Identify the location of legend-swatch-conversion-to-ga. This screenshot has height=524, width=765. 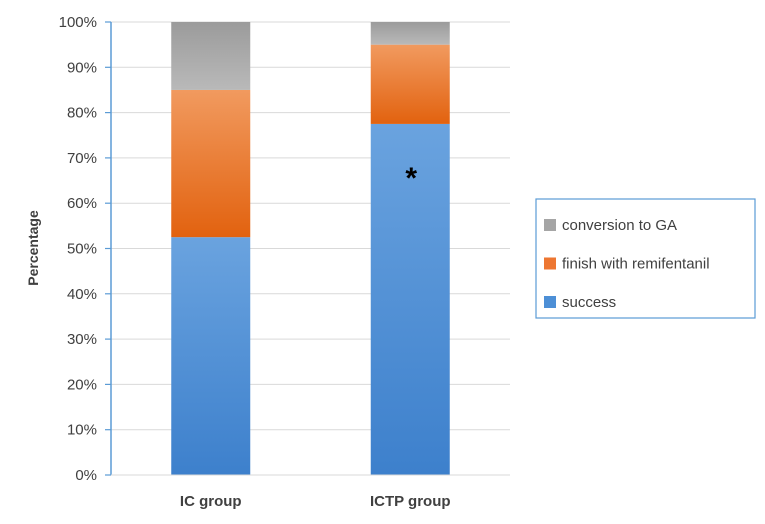
(550, 225).